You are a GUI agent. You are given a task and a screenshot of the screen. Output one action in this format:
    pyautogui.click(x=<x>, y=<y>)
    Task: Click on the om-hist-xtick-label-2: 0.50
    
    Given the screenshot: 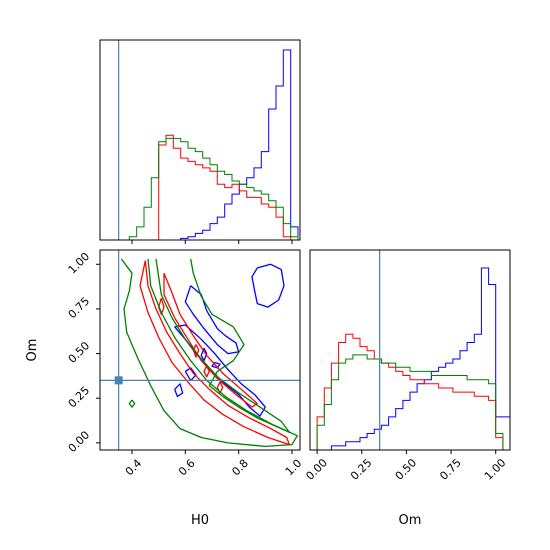 What is the action you would take?
    pyautogui.click(x=406, y=469)
    